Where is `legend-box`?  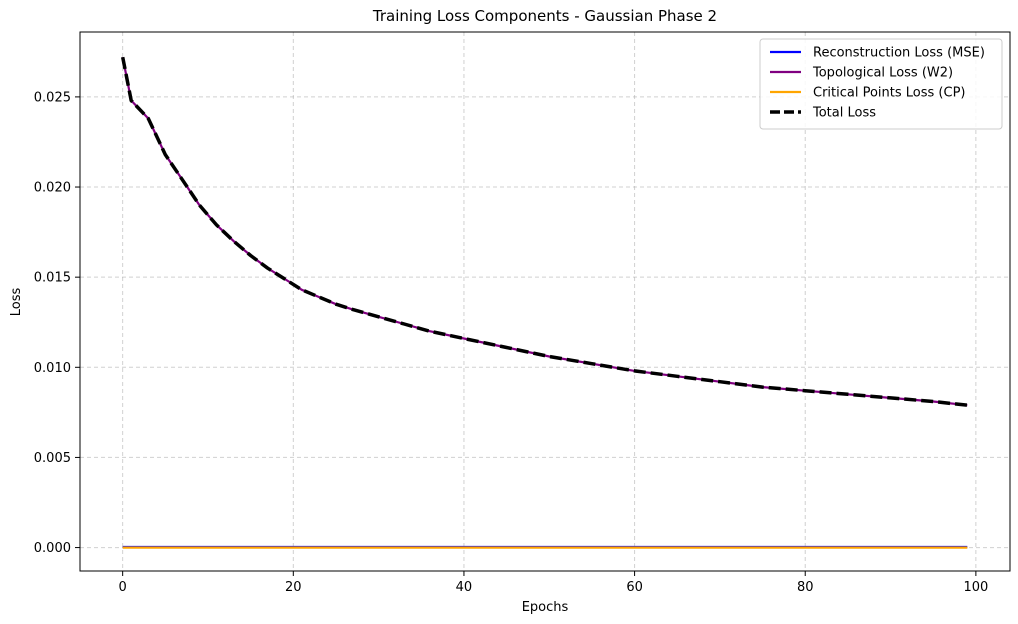
legend-box is located at coordinates (881, 84).